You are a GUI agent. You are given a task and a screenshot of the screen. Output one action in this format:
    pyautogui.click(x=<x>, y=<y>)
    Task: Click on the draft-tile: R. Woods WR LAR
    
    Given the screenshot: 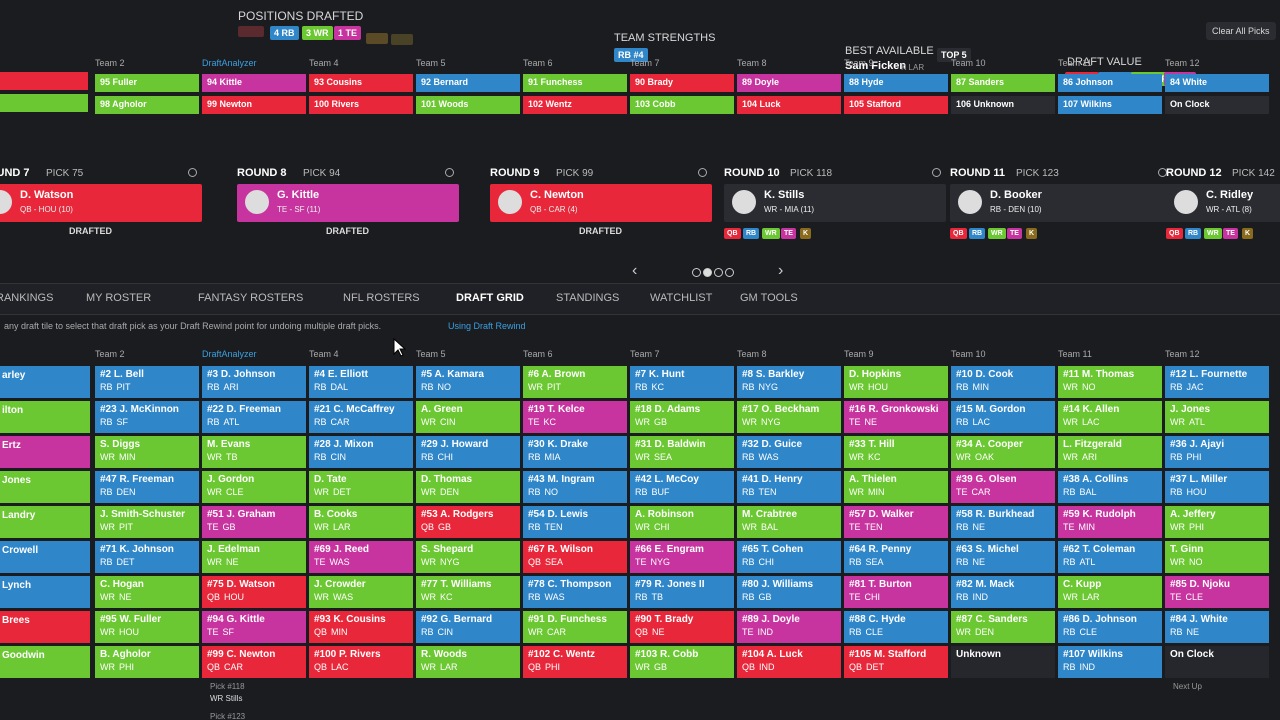 What is the action you would take?
    pyautogui.click(x=468, y=662)
    